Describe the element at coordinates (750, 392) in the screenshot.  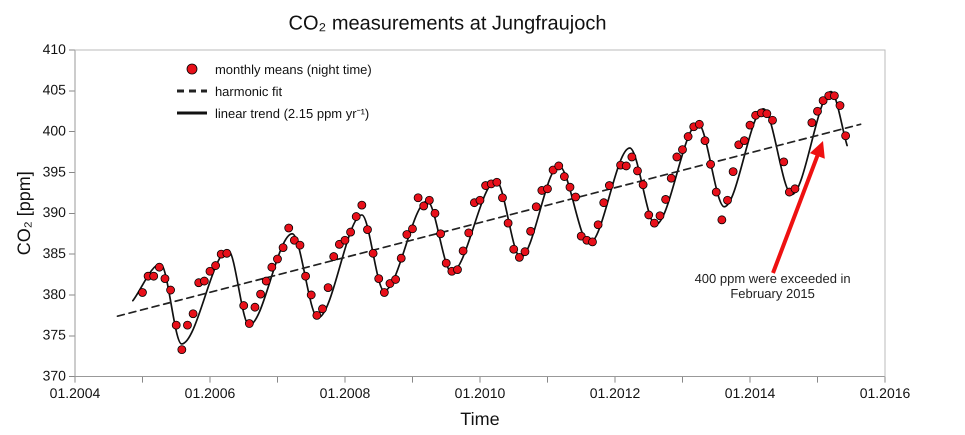
I see `x-tick-label: 01.2014` at that location.